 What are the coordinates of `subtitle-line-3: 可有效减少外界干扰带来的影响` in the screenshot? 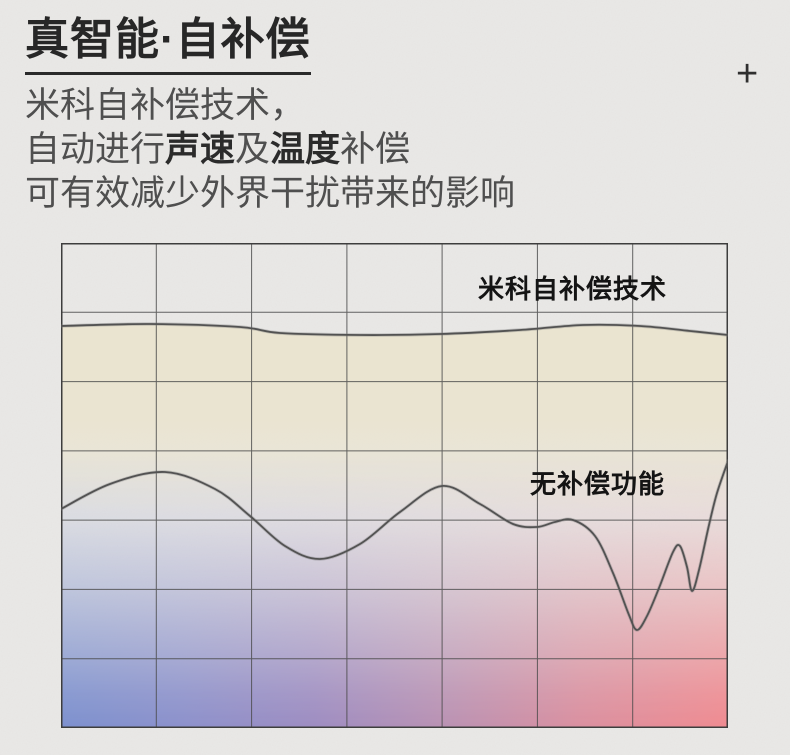 It's located at (270, 193).